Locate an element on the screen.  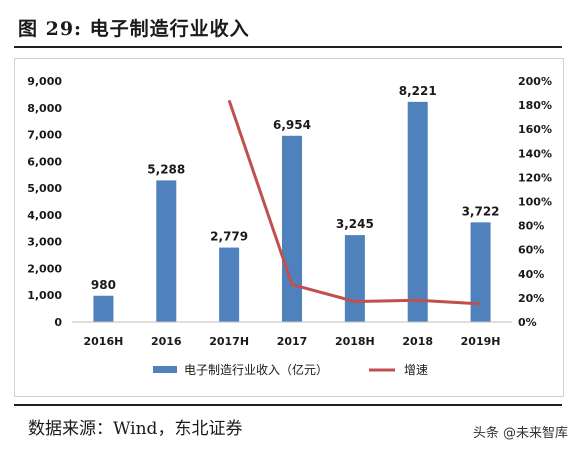
y-right-tick-label: 180% is located at coordinates (535, 105).